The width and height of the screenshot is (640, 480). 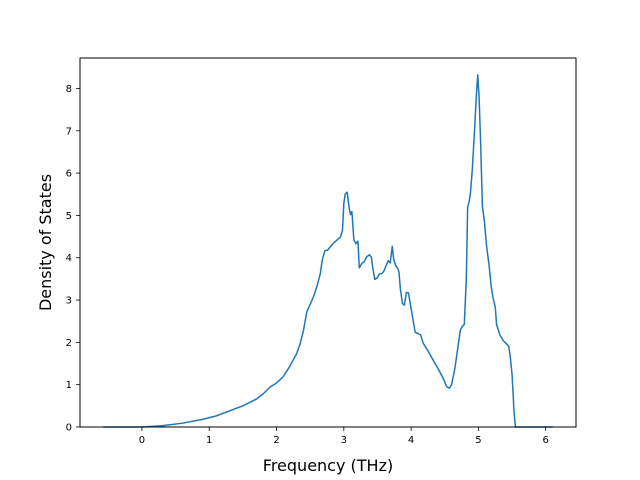 What do you see at coordinates (69, 89) in the screenshot?
I see `y-tick-label: 8` at bounding box center [69, 89].